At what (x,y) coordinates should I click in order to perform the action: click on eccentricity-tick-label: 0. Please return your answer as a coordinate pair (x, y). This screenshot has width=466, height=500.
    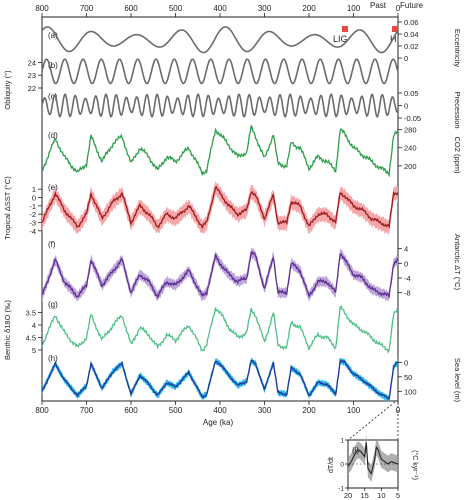
    Looking at the image, I should click on (406, 58).